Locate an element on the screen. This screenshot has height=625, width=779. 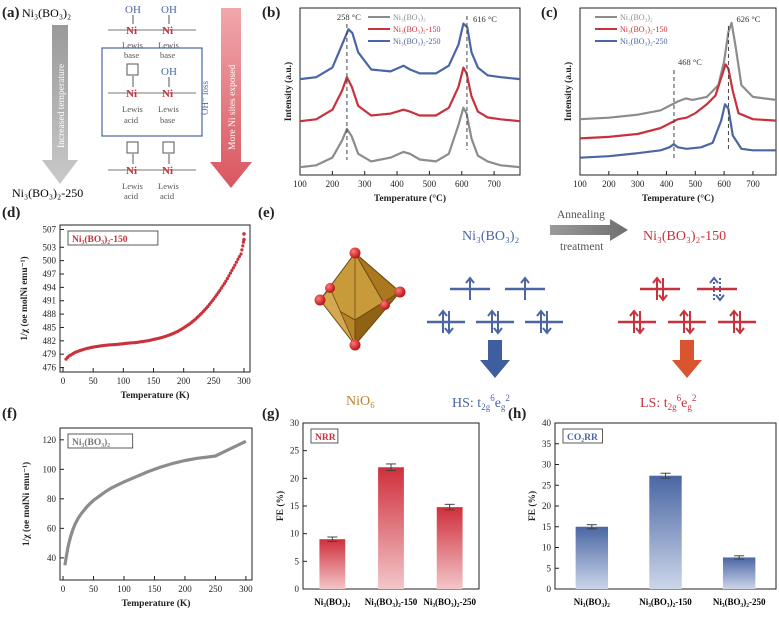
y-tick-label: 120 is located at coordinates (50, 440).